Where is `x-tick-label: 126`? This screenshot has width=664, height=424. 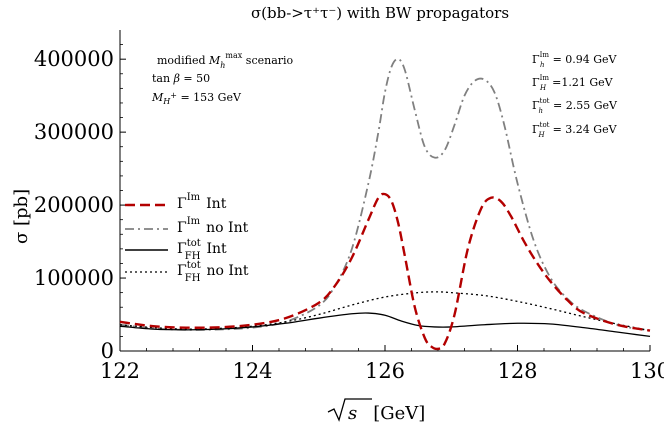 x-tick-label: 126 is located at coordinates (385, 371).